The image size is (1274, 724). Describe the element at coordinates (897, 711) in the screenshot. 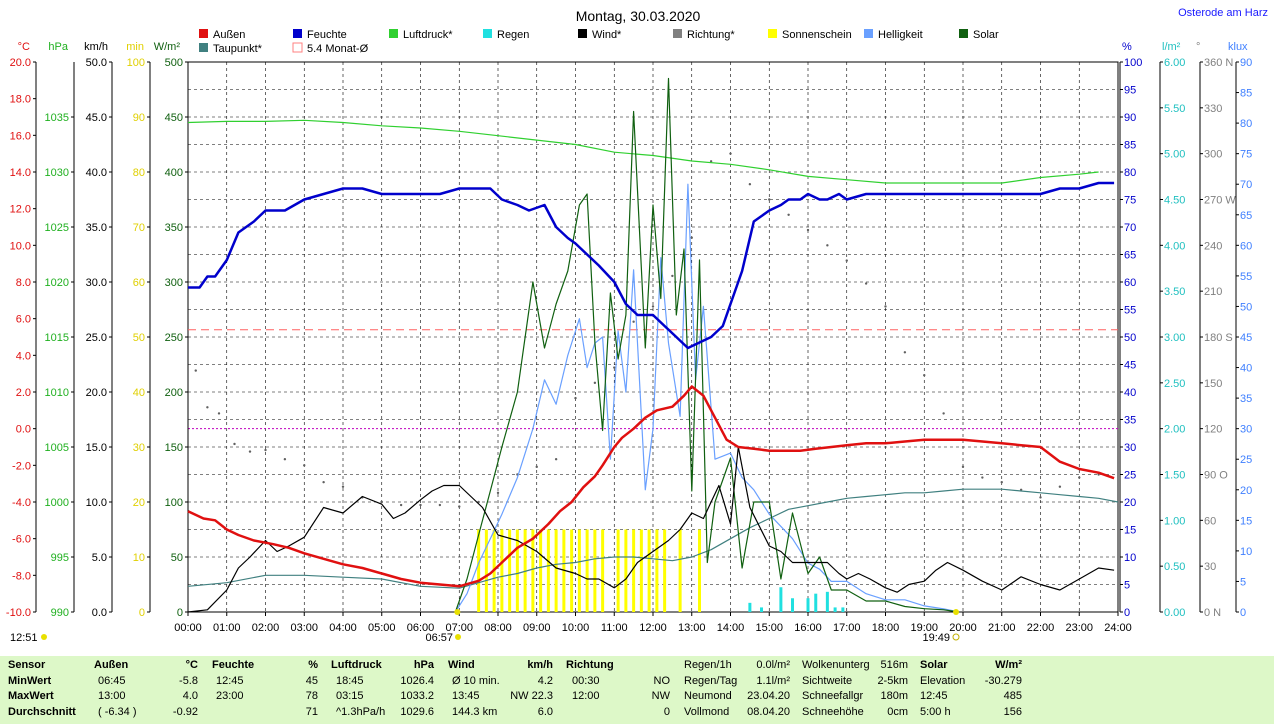

I see `stats-cell: 0cm` at that location.